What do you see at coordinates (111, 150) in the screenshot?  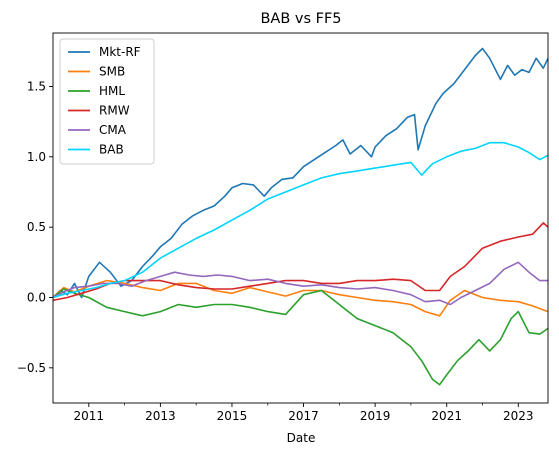 I see `legend-label: BAB` at bounding box center [111, 150].